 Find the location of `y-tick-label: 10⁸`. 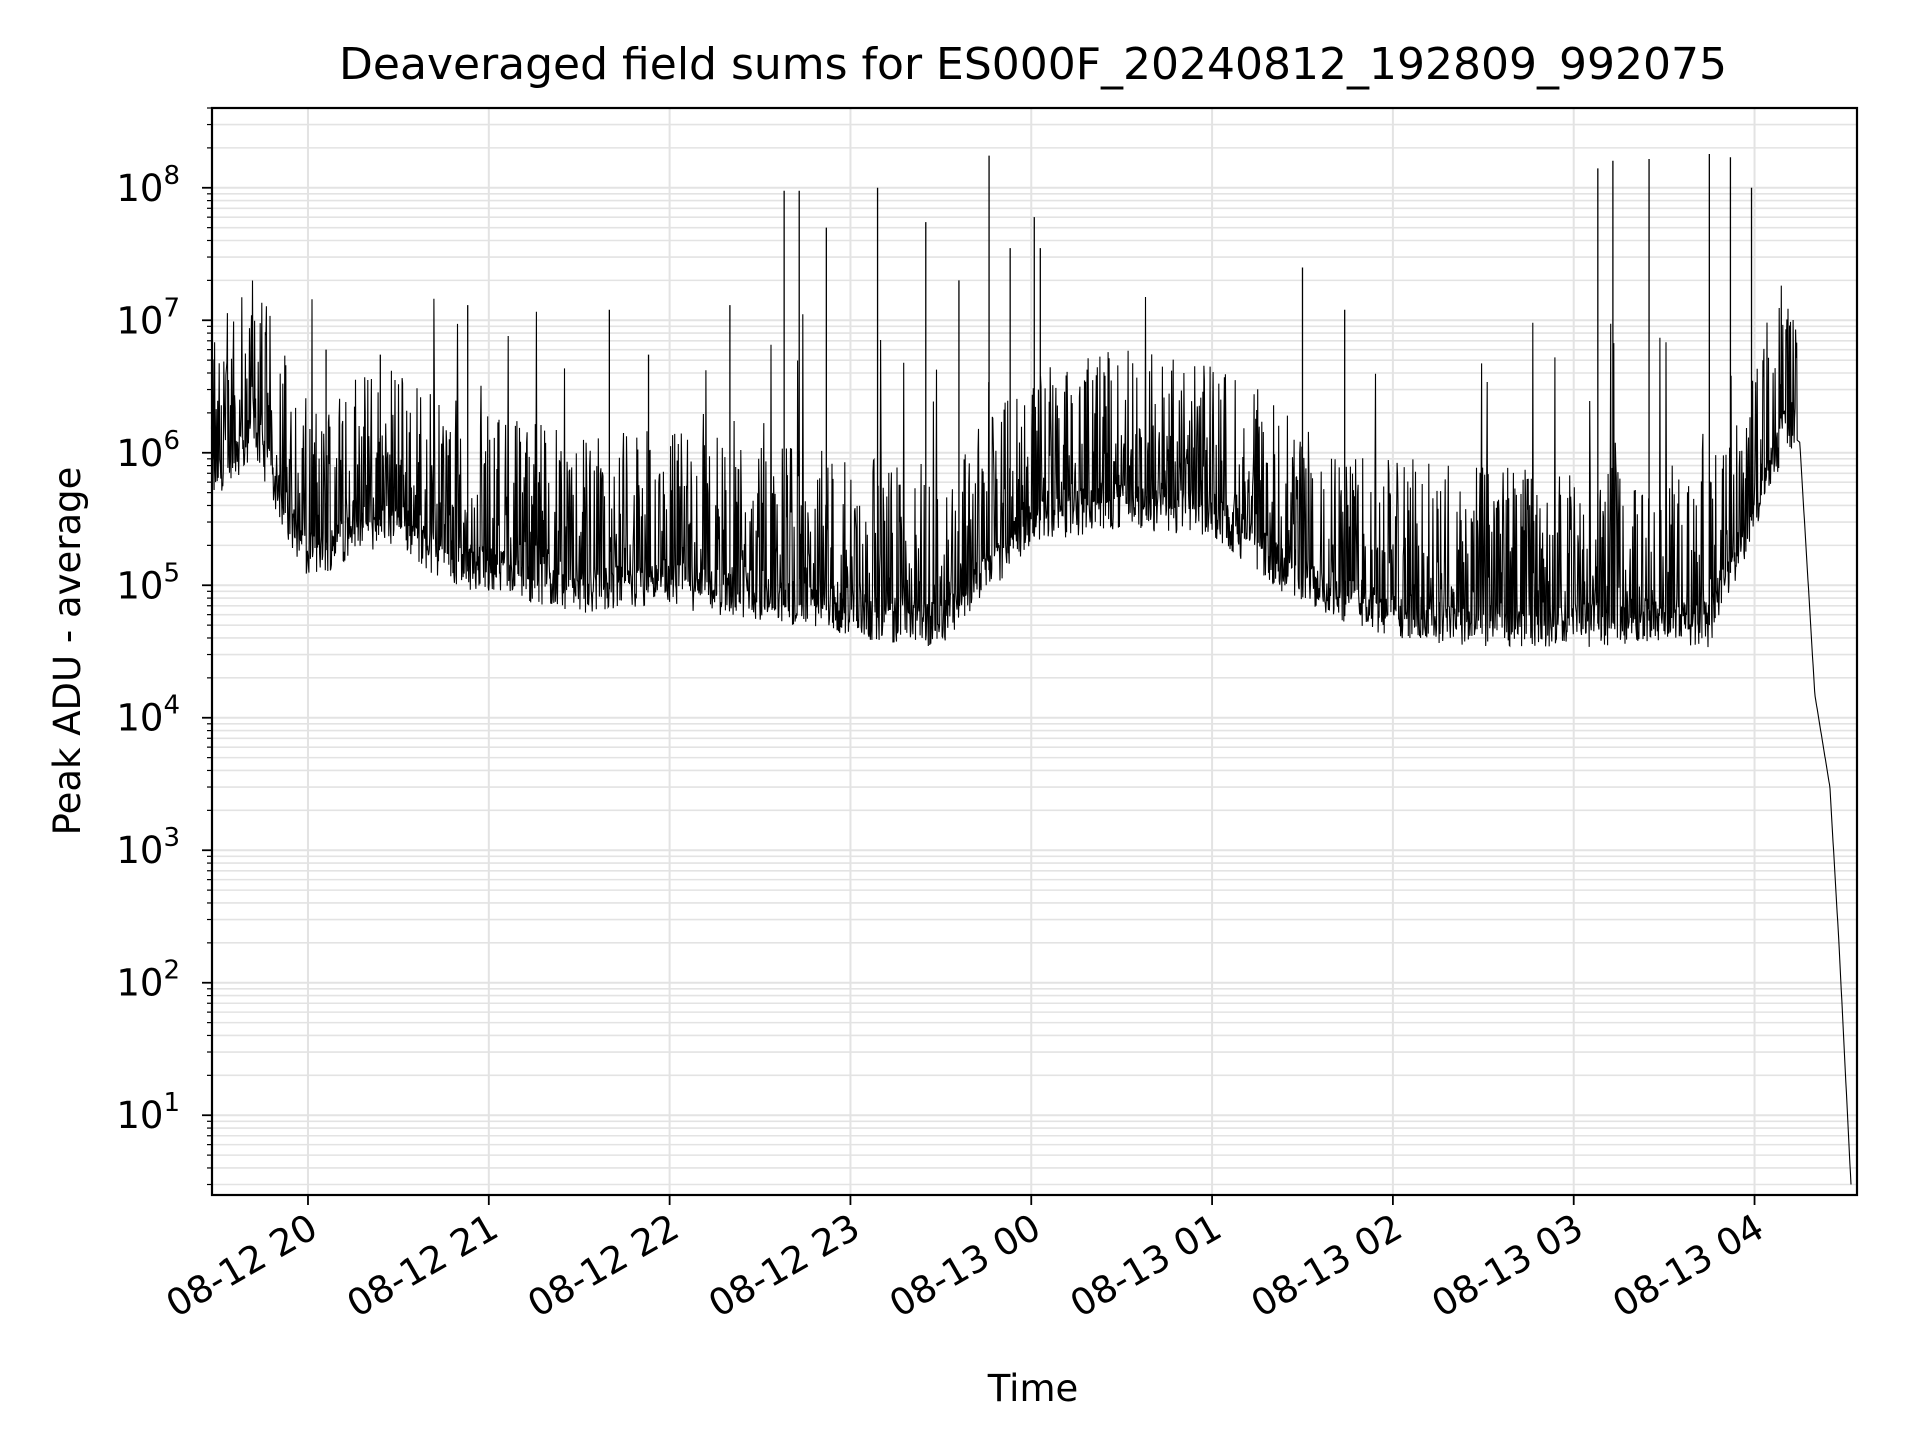

y-tick-label: 10⁸ is located at coordinates (148, 185).